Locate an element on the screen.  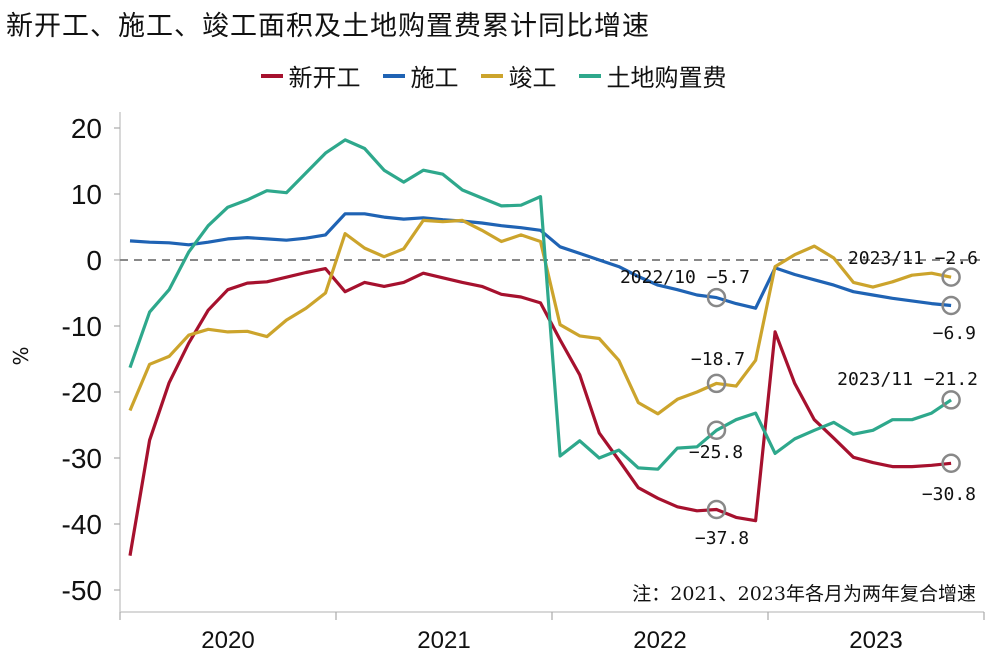
legend-item: 施工 is located at coordinates (420, 75).